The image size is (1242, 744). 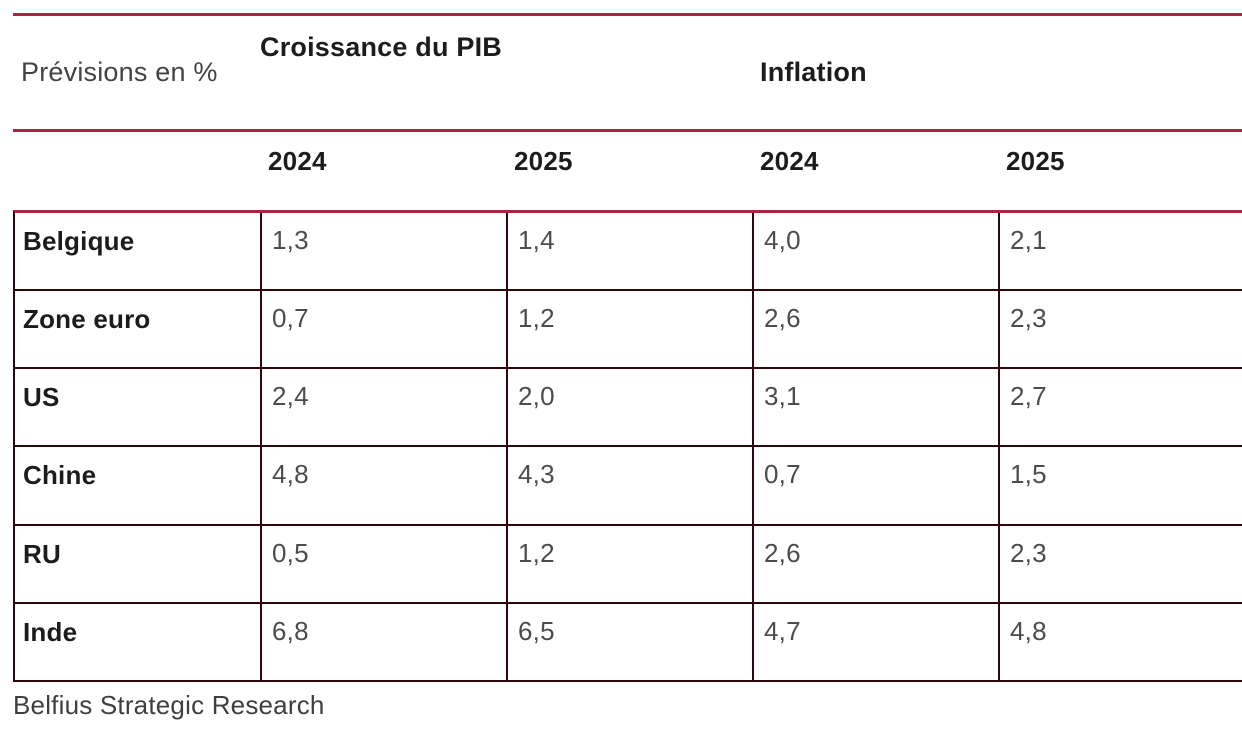 I want to click on year-header-gdp-2025: 2025, so click(x=543, y=161).